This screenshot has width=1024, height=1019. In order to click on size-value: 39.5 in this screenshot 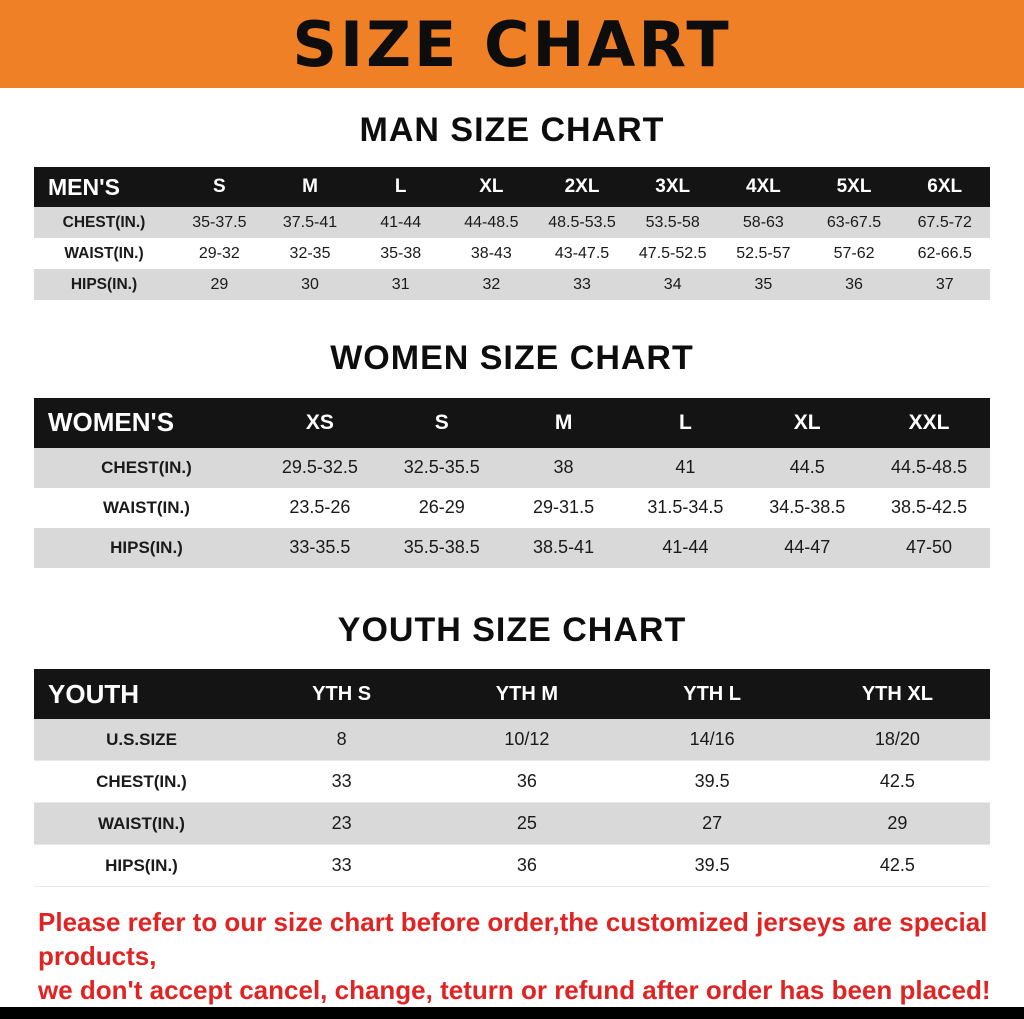, I will do `click(712, 865)`.